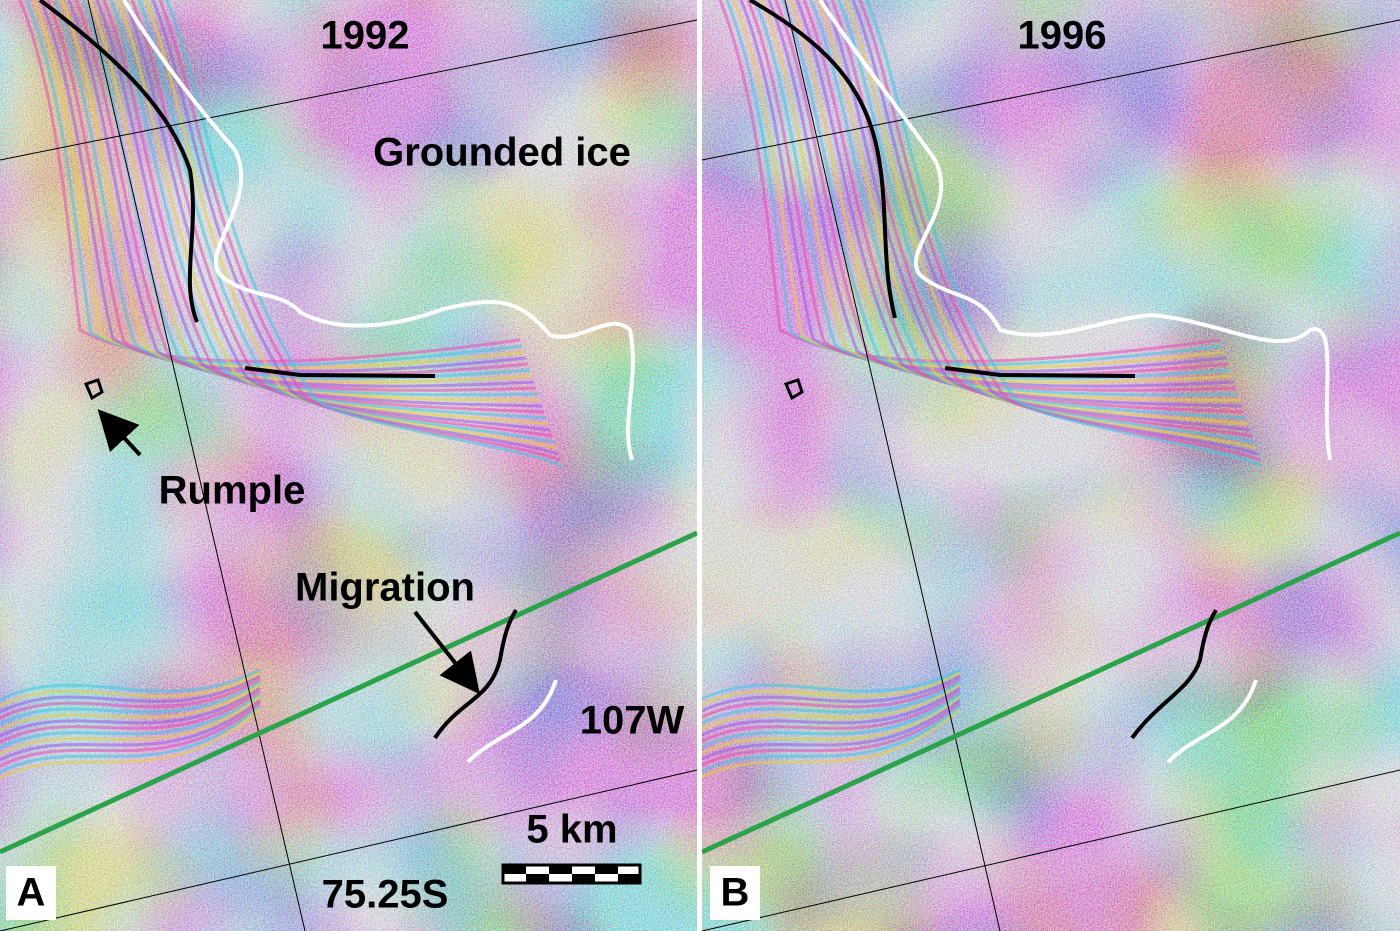 This screenshot has width=1400, height=931. What do you see at coordinates (1062, 36) in the screenshot?
I see `year: 1996` at bounding box center [1062, 36].